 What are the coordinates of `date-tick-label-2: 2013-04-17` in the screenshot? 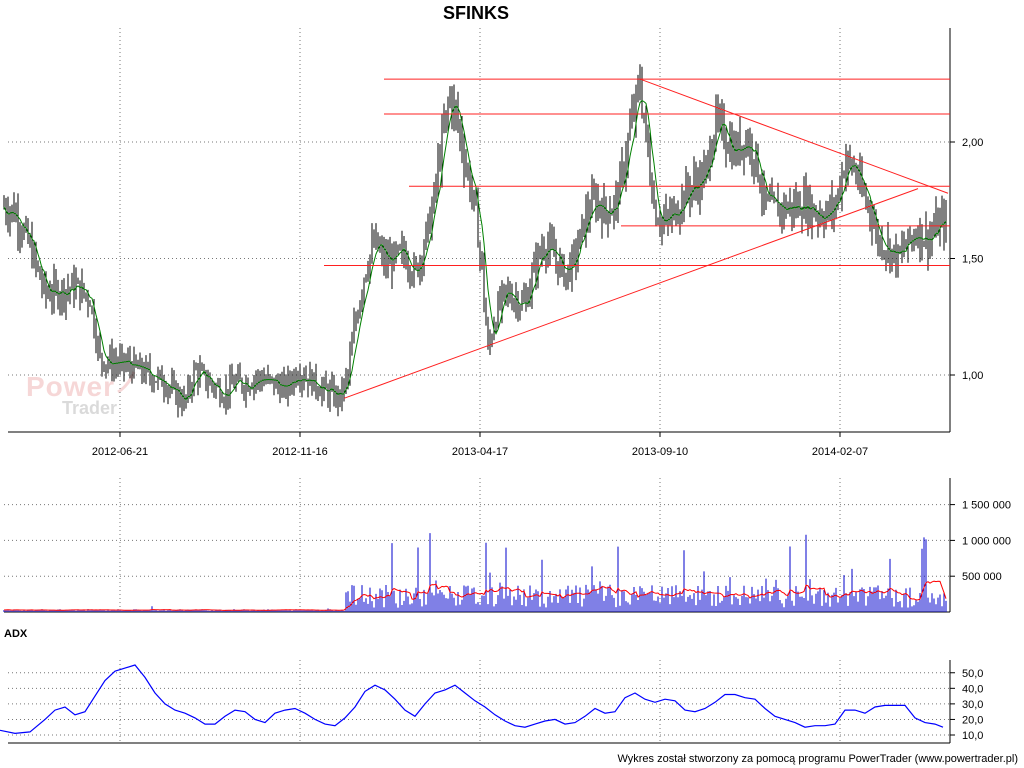 It's located at (480, 452).